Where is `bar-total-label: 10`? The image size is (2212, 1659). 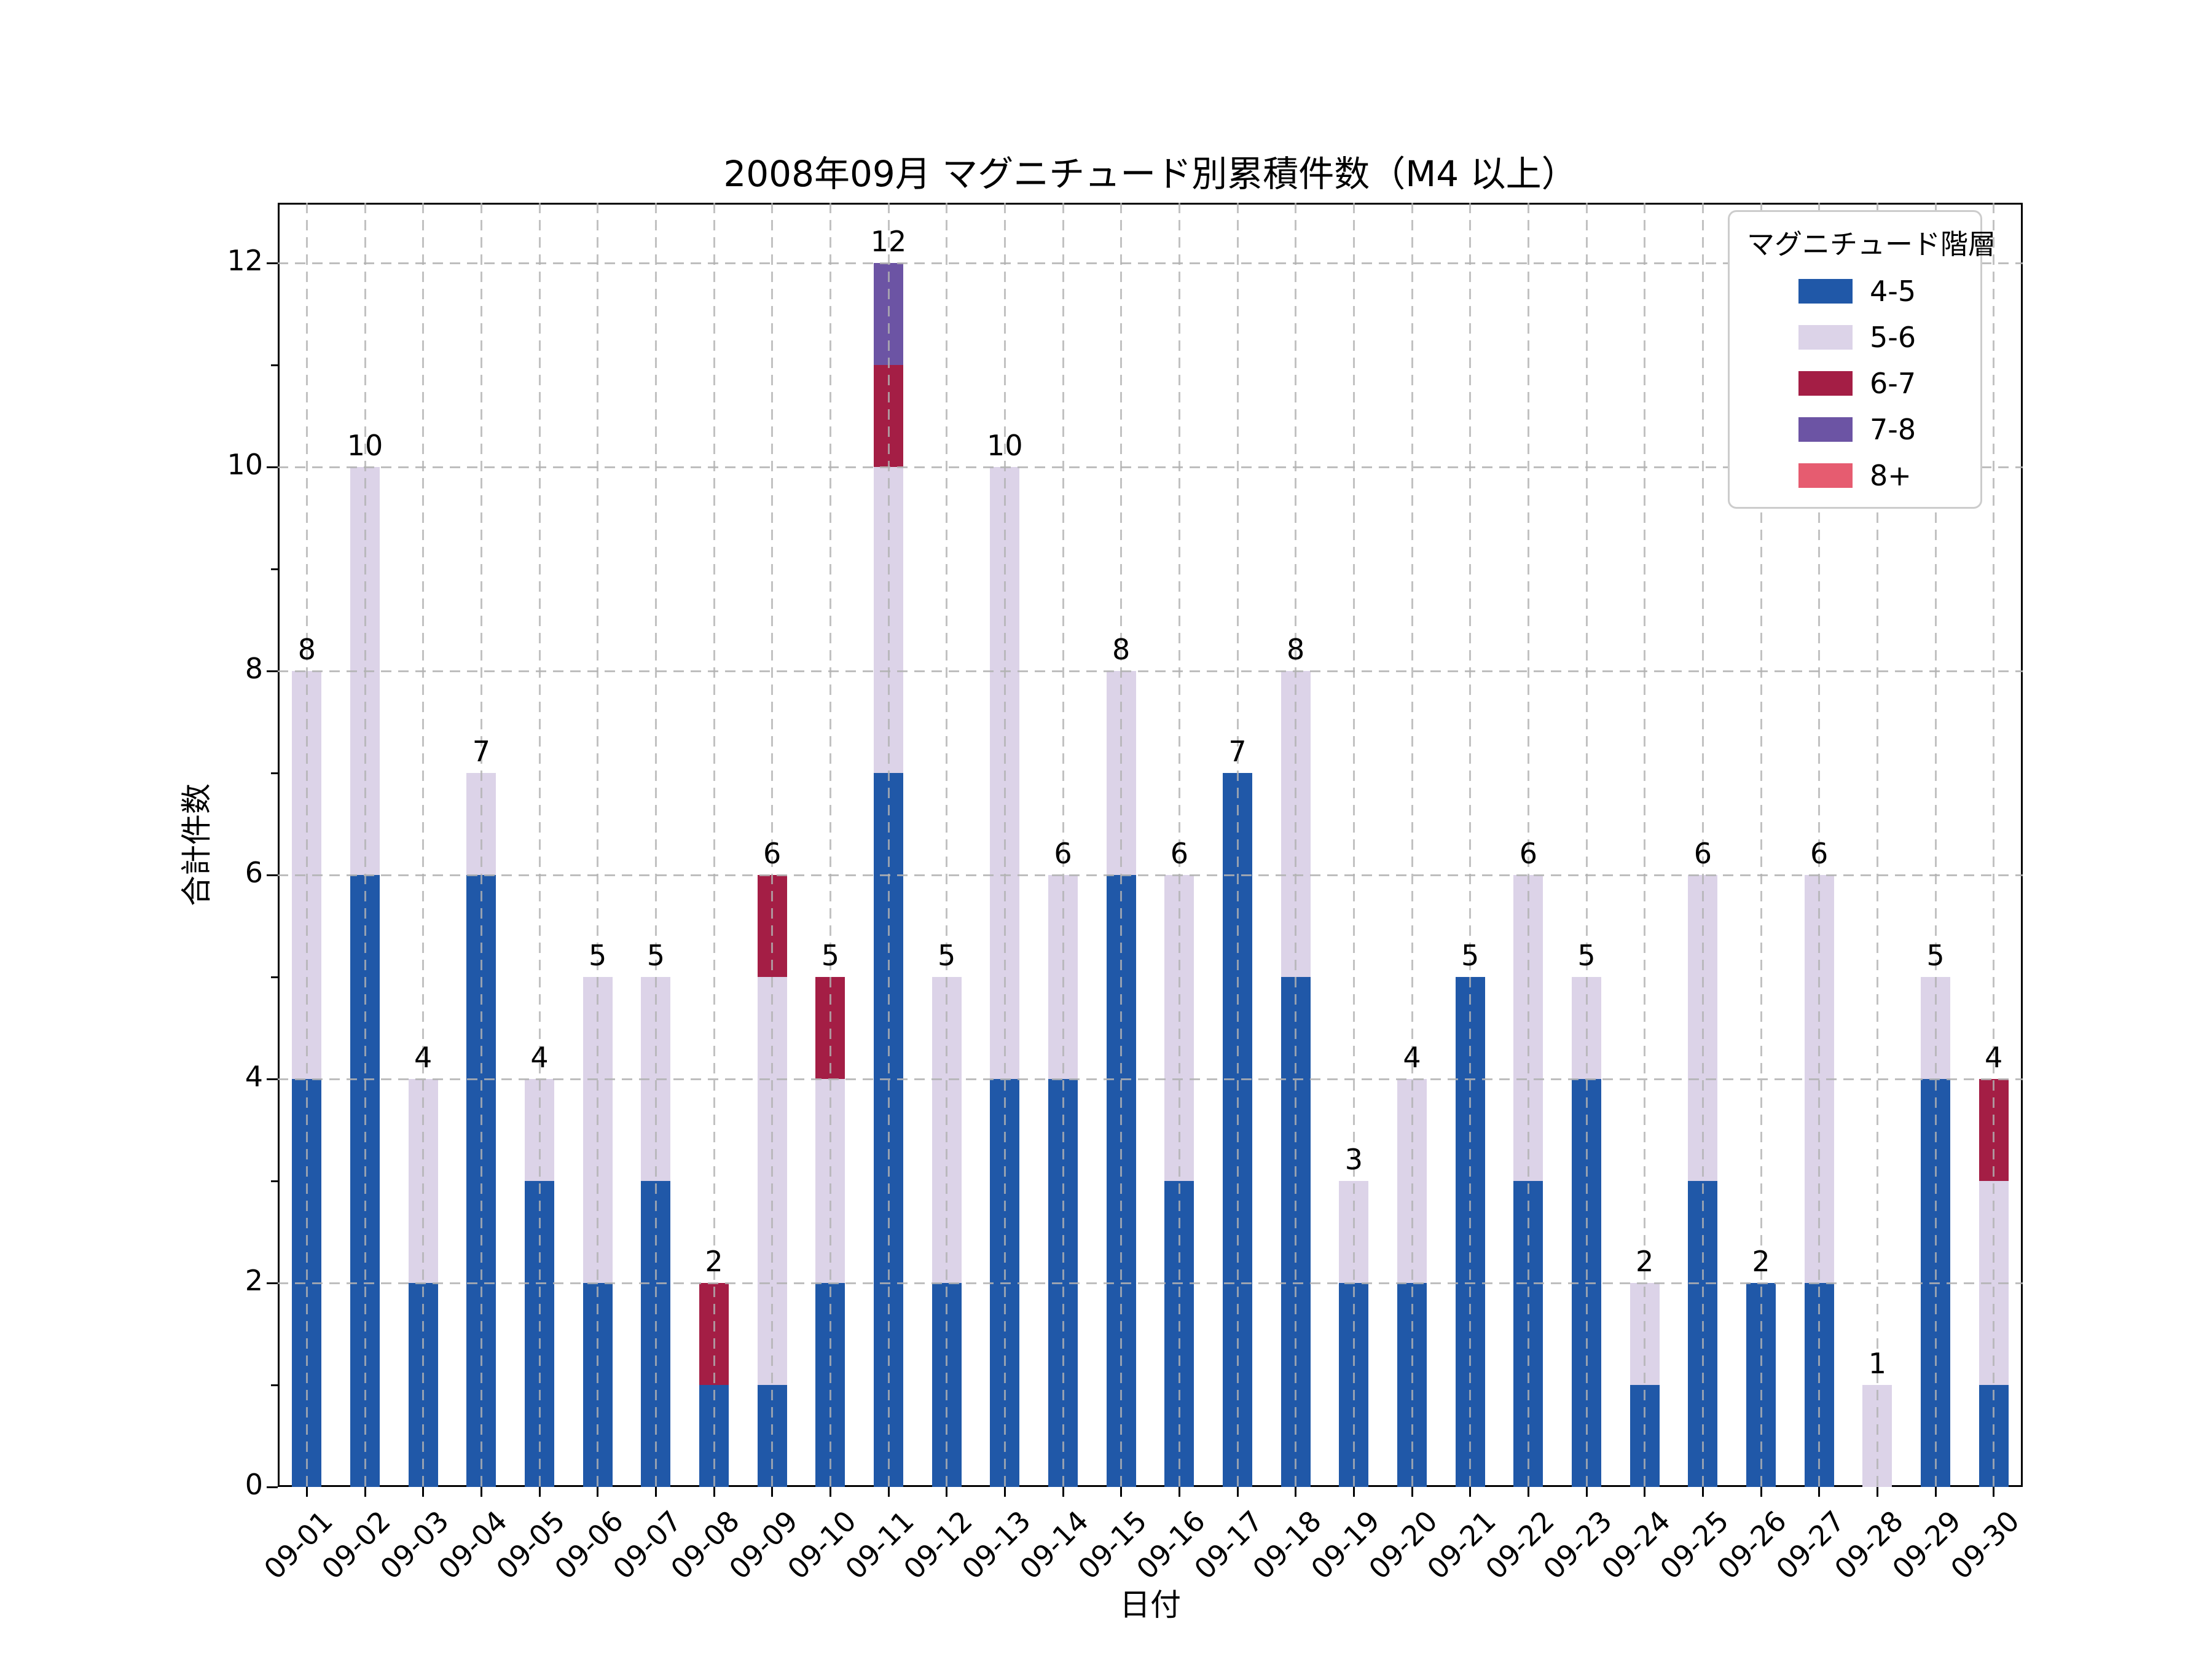
bar-total-label: 10 is located at coordinates (365, 445).